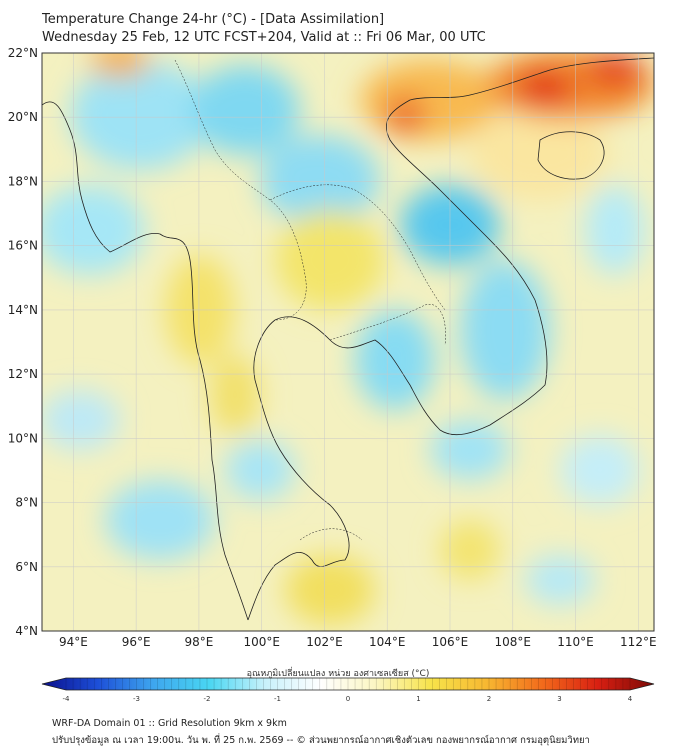 This screenshot has height=756, width=676. Describe the element at coordinates (630, 699) in the screenshot. I see `colorbar-tick: 4` at that location.